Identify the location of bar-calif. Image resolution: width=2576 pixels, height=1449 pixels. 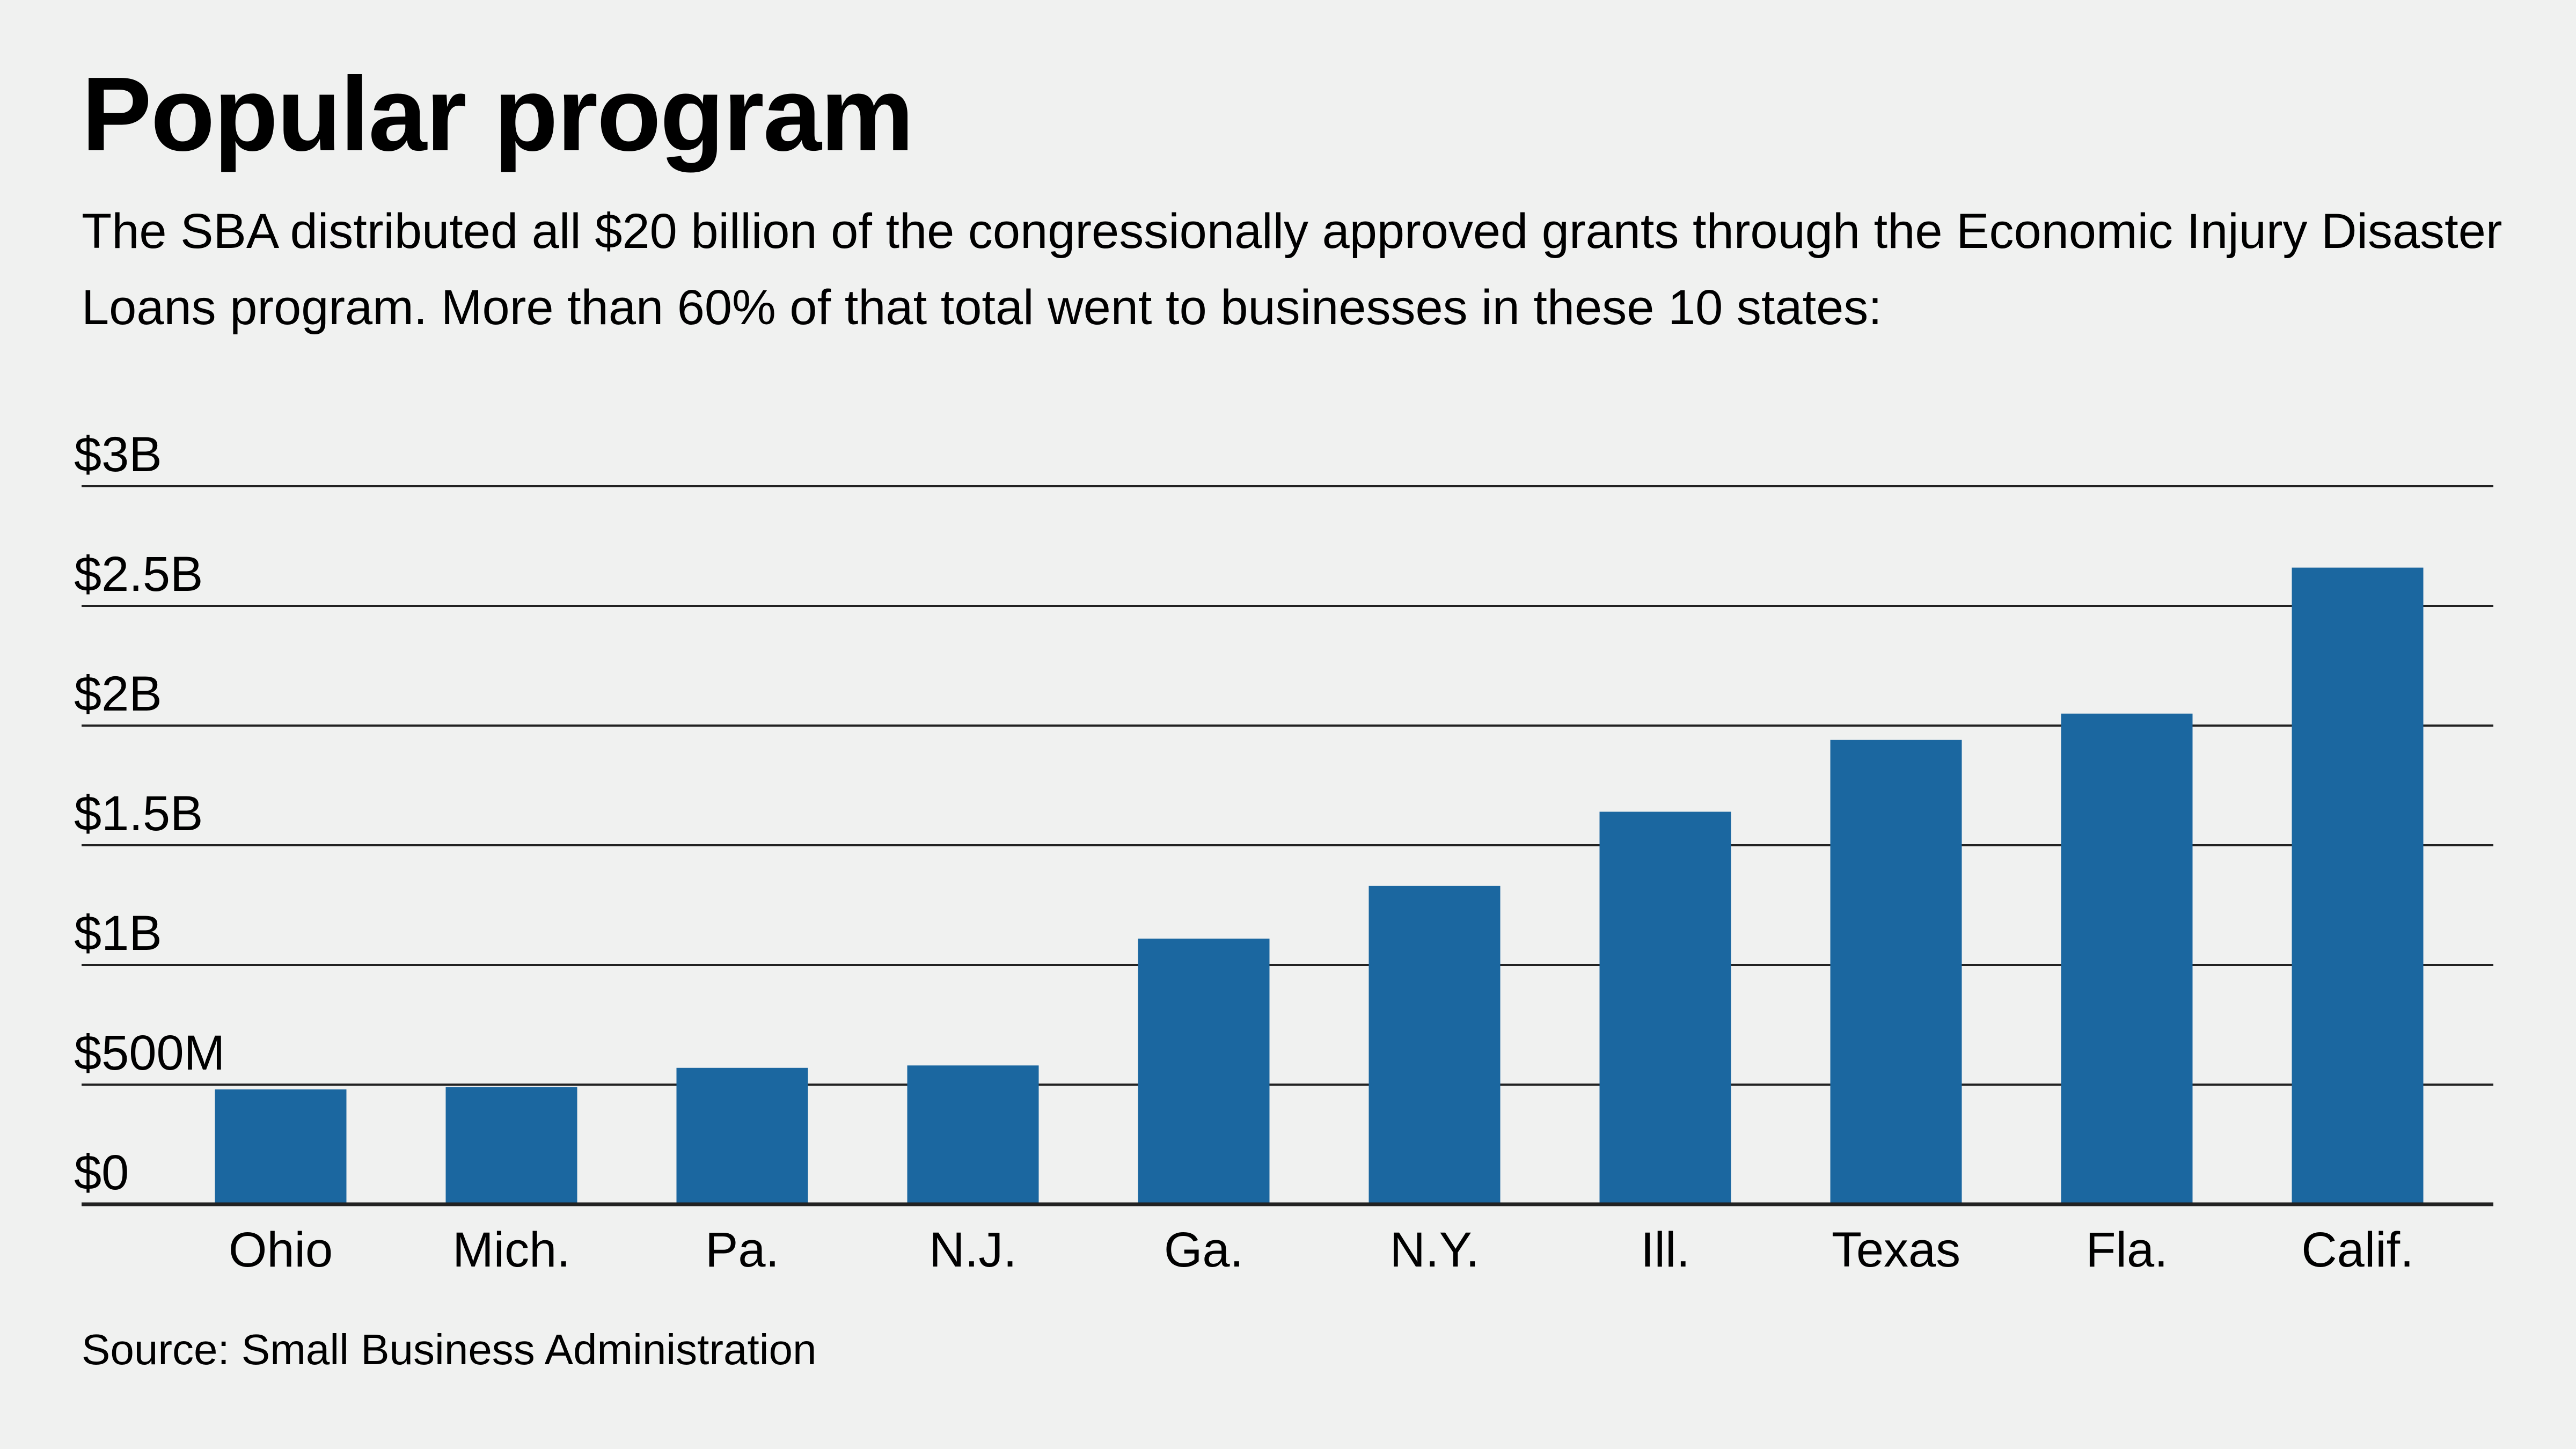
(2358, 885).